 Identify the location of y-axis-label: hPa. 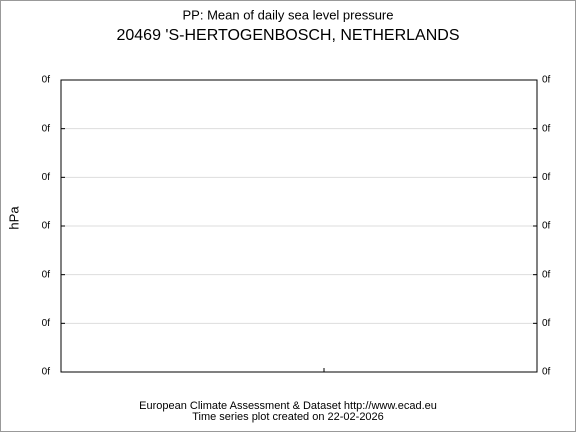
(13, 218).